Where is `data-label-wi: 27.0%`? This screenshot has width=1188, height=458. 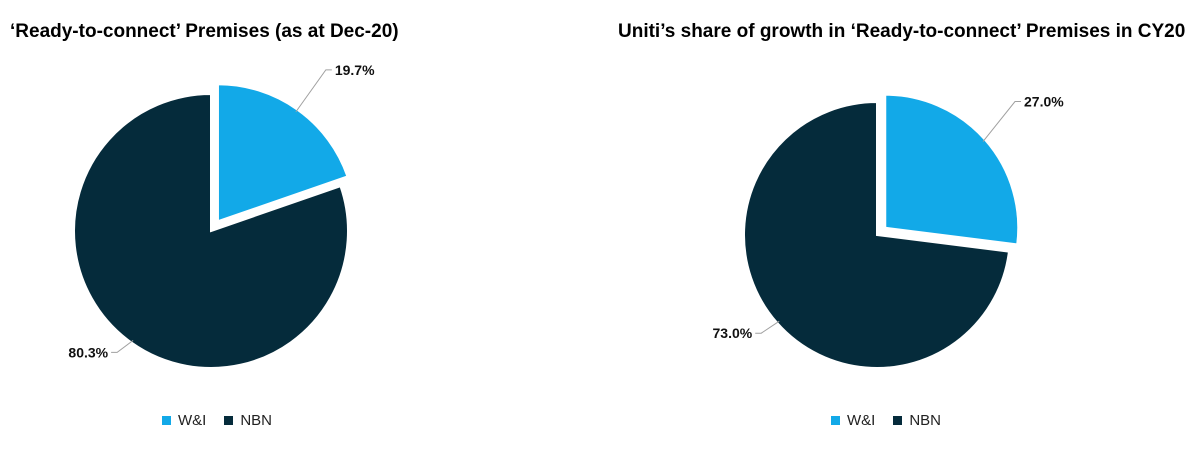
data-label-wi: 27.0% is located at coordinates (1044, 102).